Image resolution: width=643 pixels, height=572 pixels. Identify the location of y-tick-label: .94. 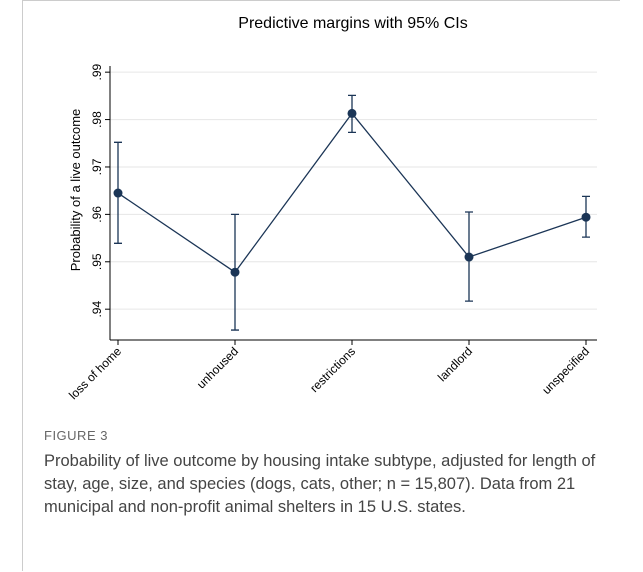
(97, 309).